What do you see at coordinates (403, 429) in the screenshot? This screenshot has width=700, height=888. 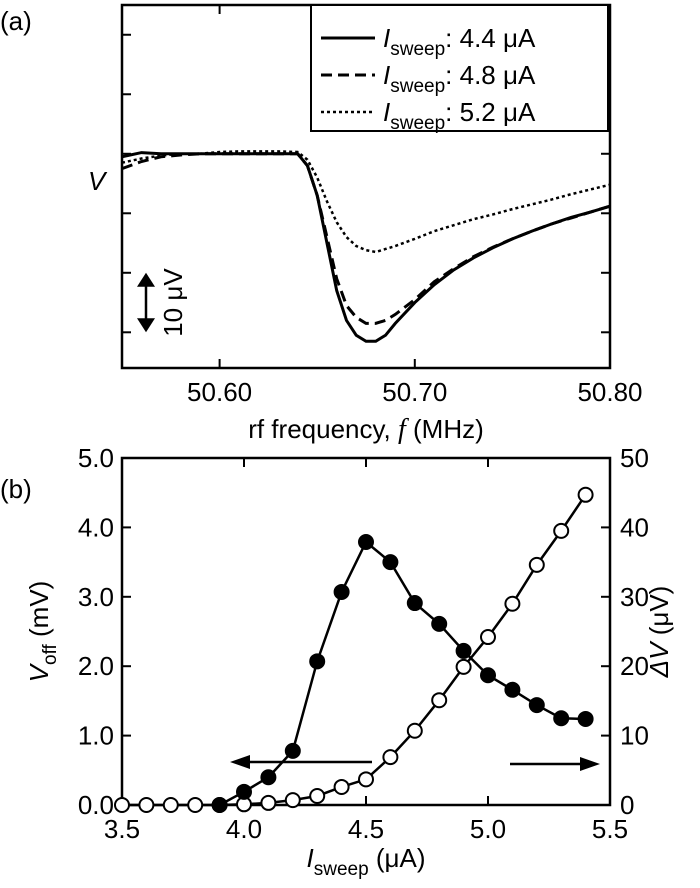 I see `label-part: f` at bounding box center [403, 429].